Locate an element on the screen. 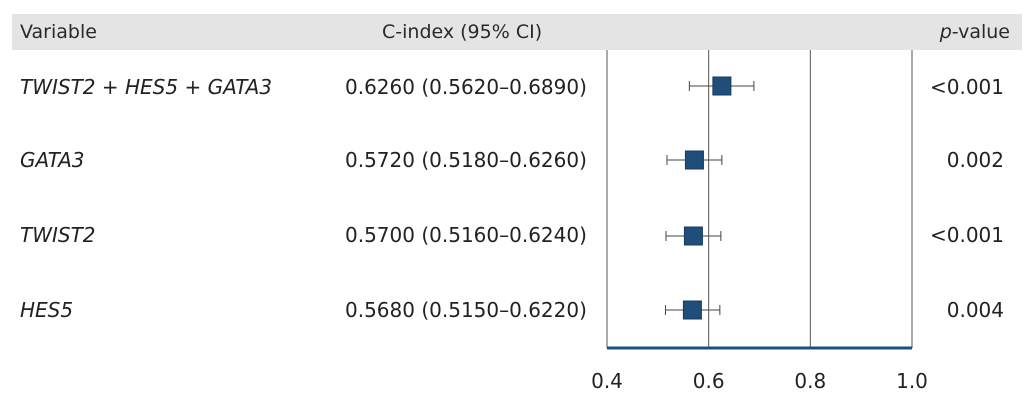 This screenshot has width=1034, height=406. row-cindex: 0.5720 (0.5180–0.6260) is located at coordinates (466, 160).